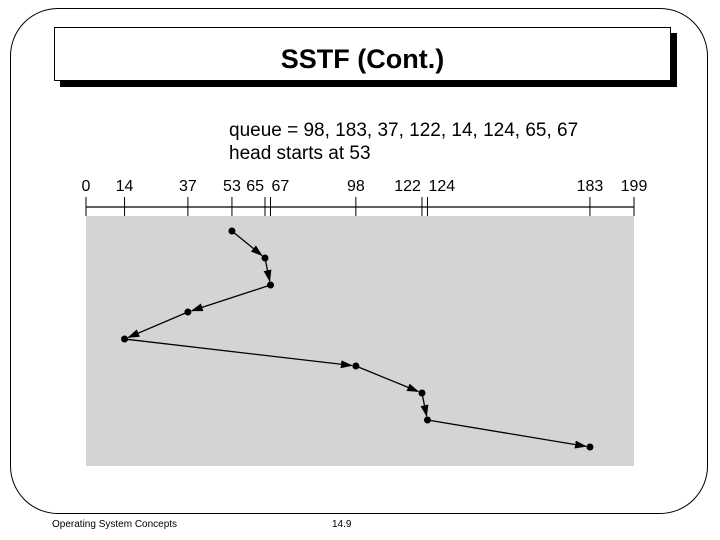 The width and height of the screenshot is (720, 540). What do you see at coordinates (232, 186) in the screenshot?
I see `tick-label-53: 53` at bounding box center [232, 186].